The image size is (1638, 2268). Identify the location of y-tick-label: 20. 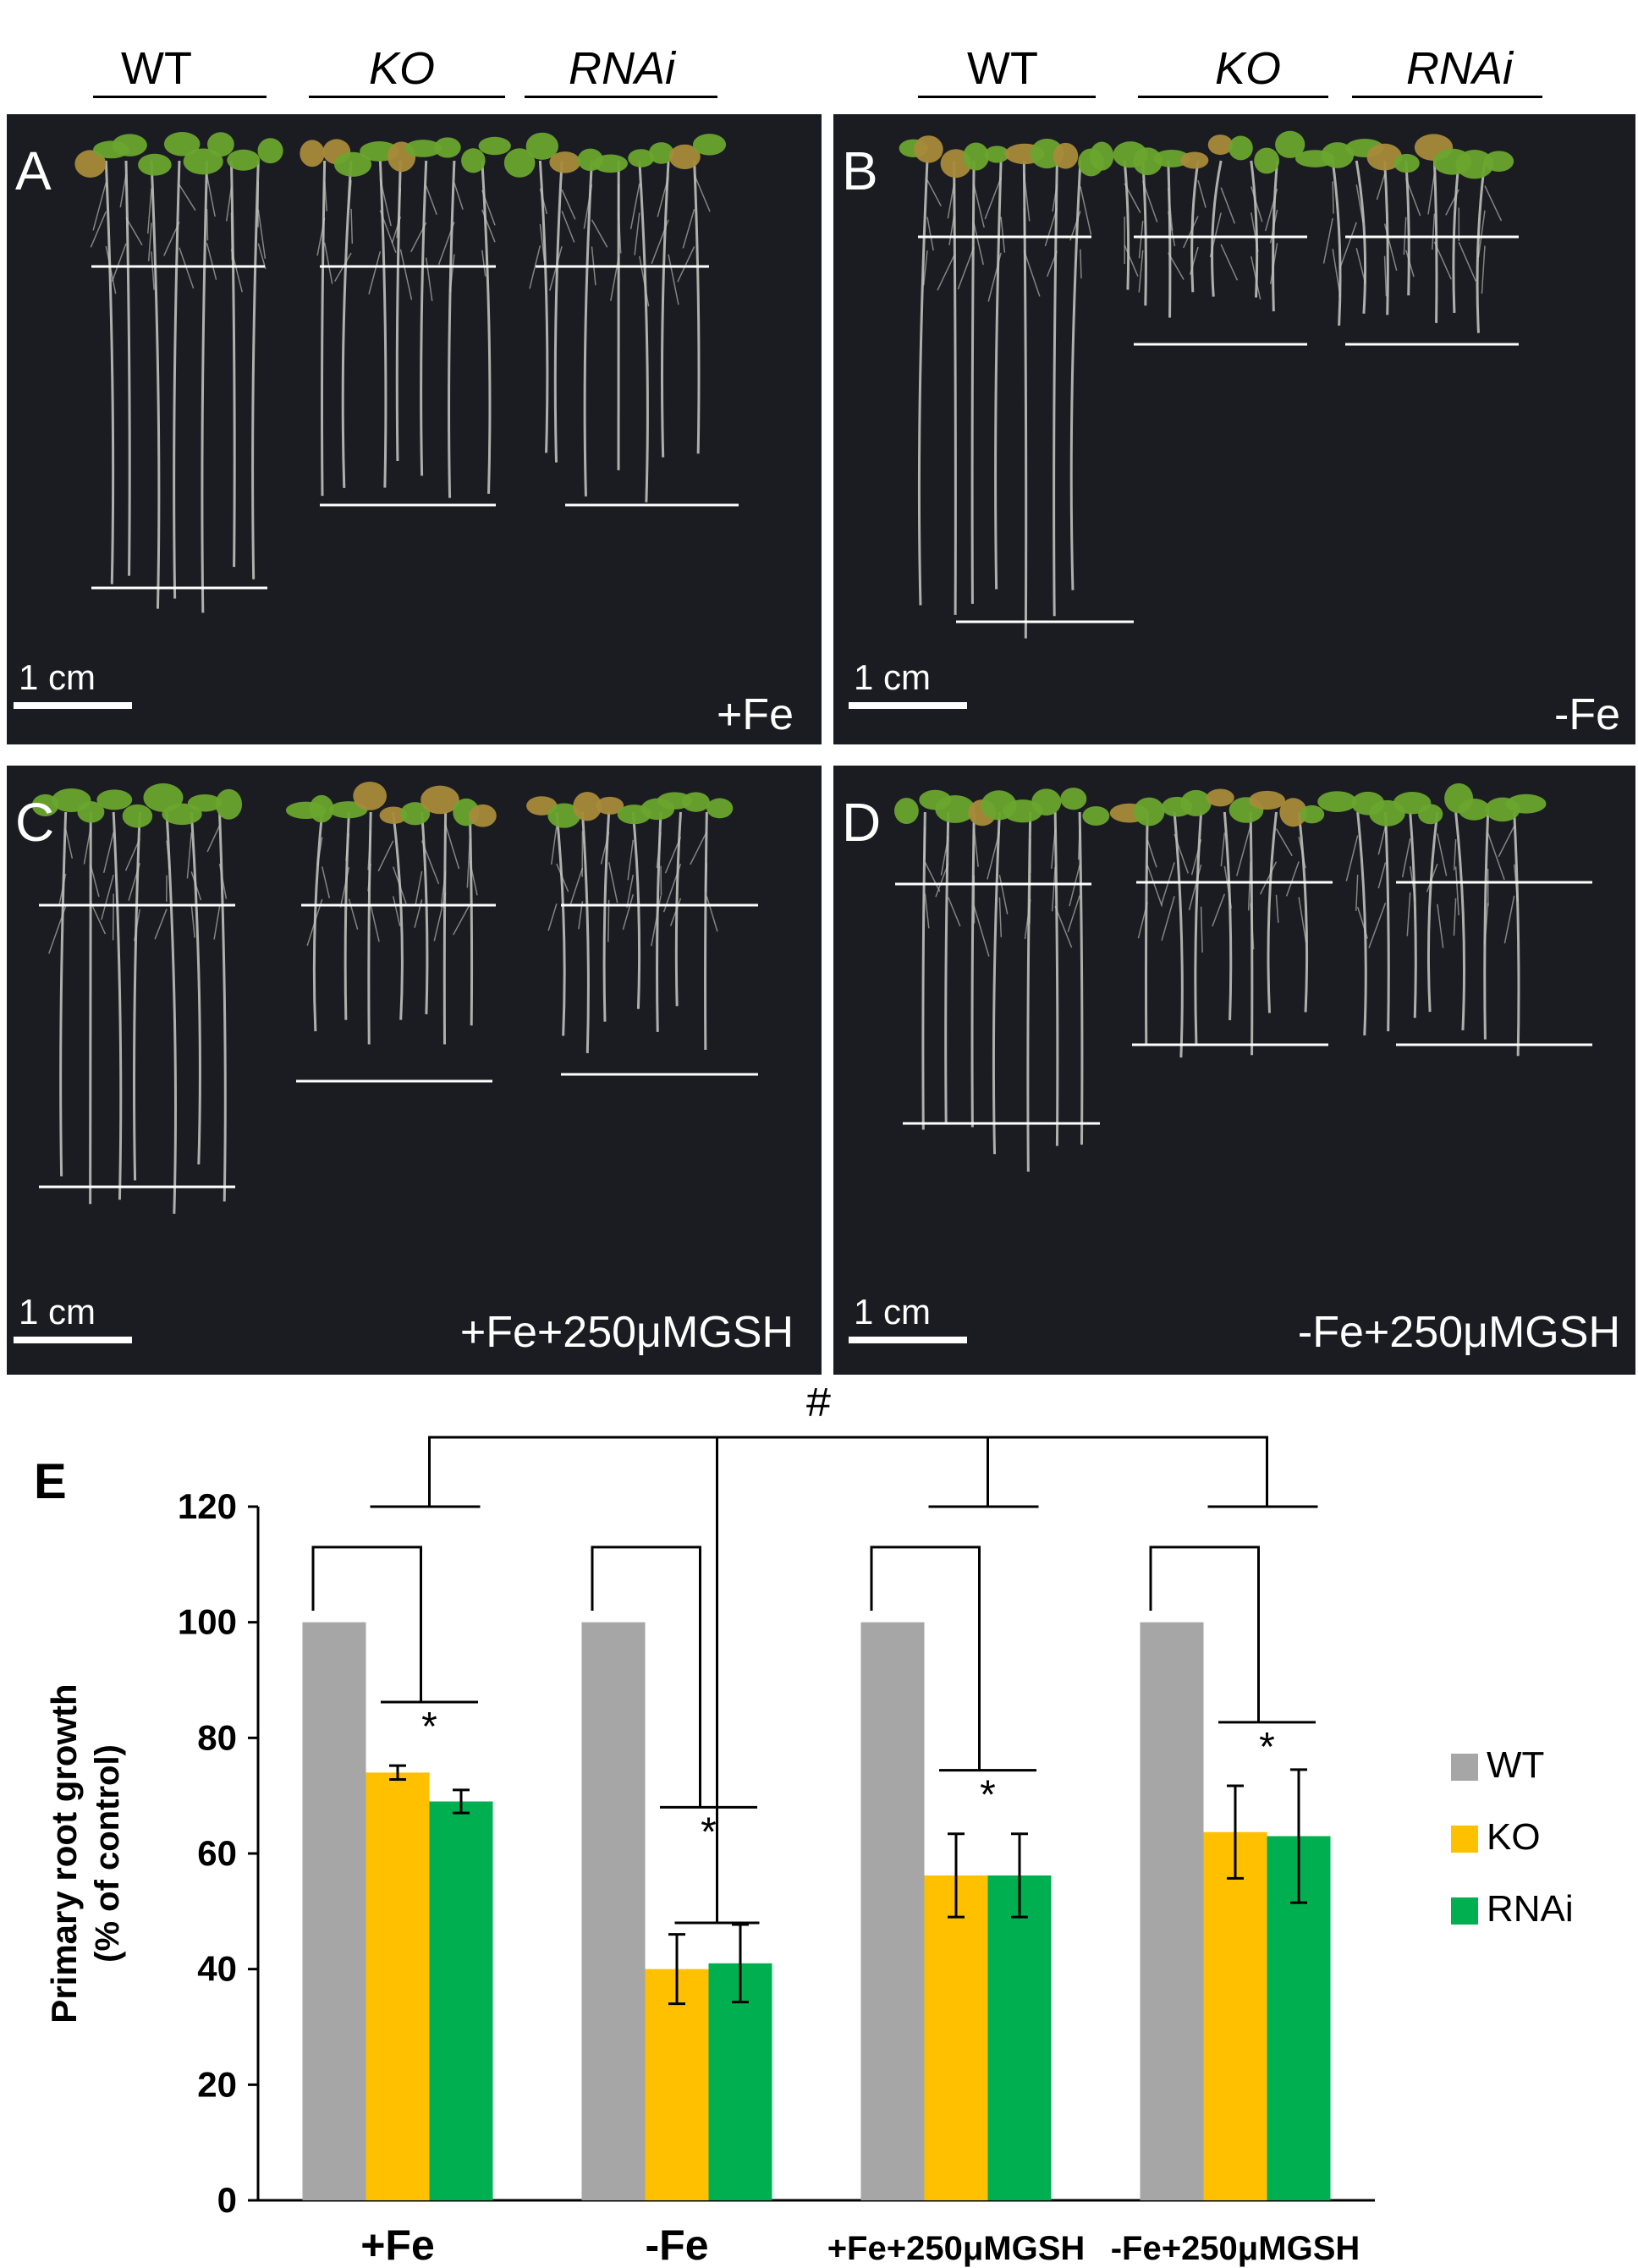
(217, 2084).